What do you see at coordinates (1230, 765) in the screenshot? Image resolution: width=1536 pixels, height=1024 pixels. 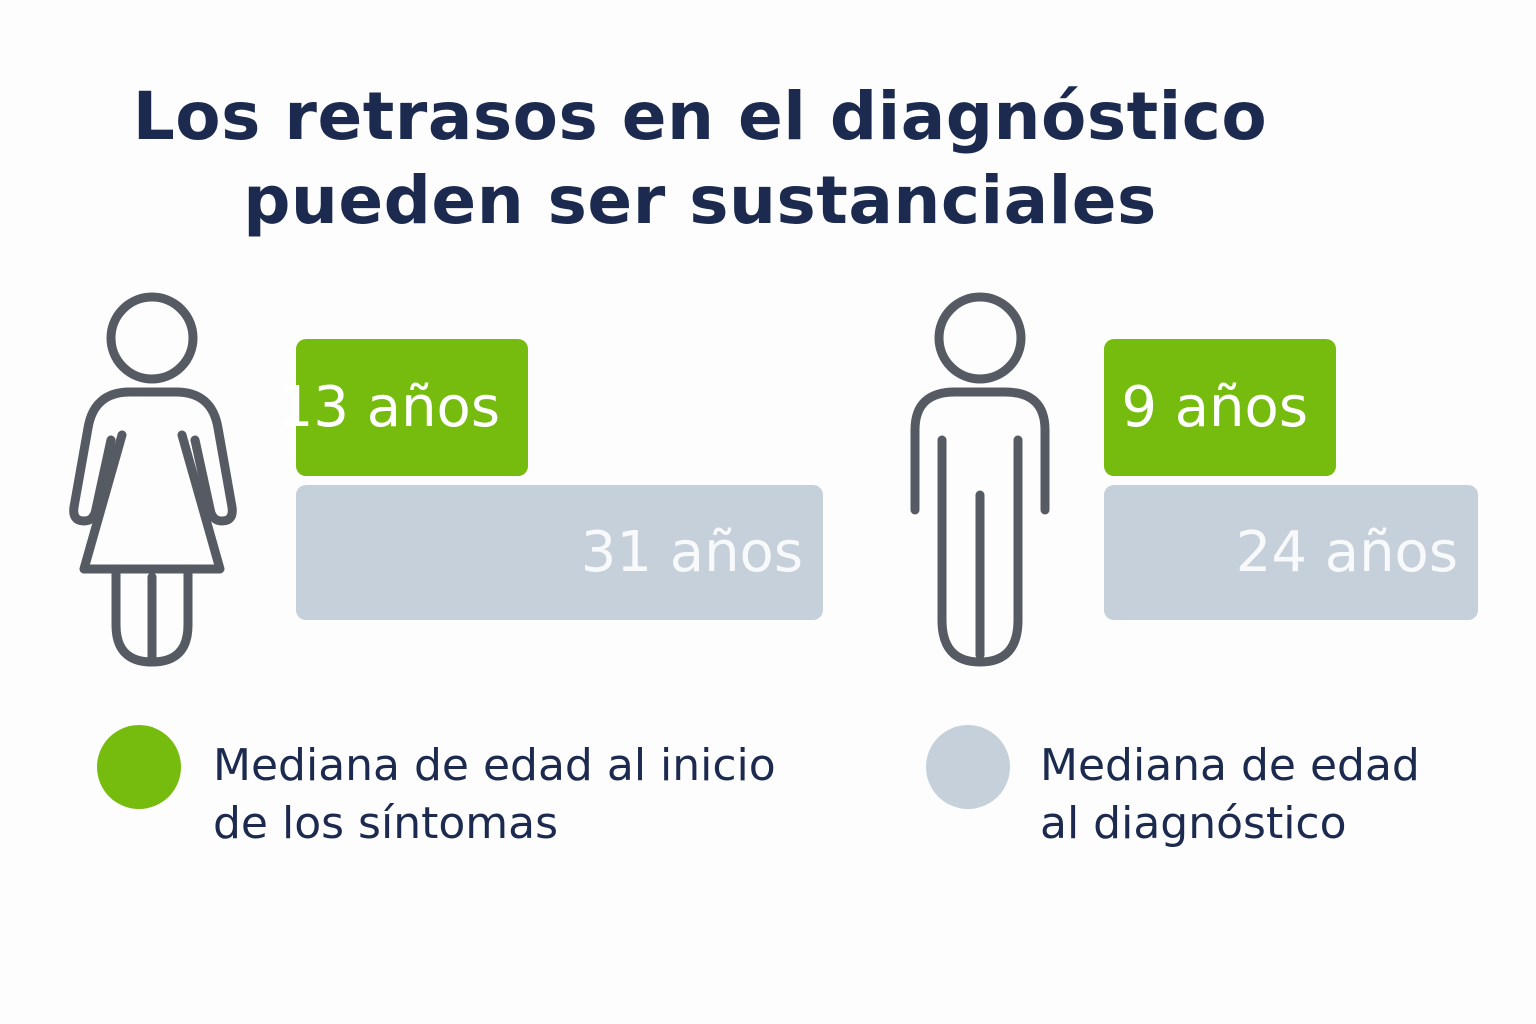 I see `legend-label-diagnosis-line1: Mediana de edad` at bounding box center [1230, 765].